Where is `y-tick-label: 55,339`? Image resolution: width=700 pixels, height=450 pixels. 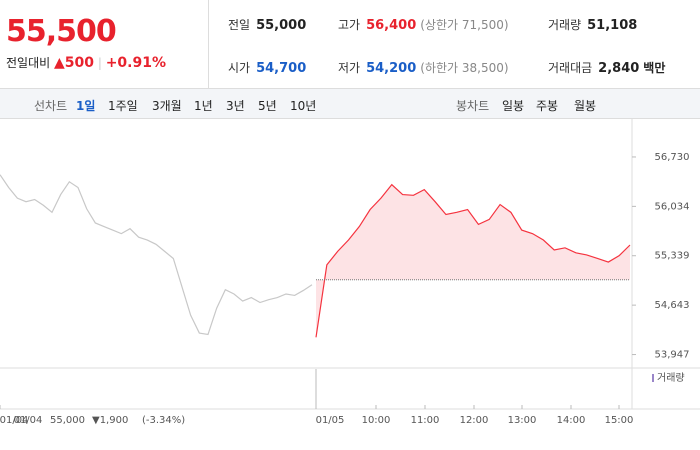
y-tick-label: 55,339 is located at coordinates (672, 256).